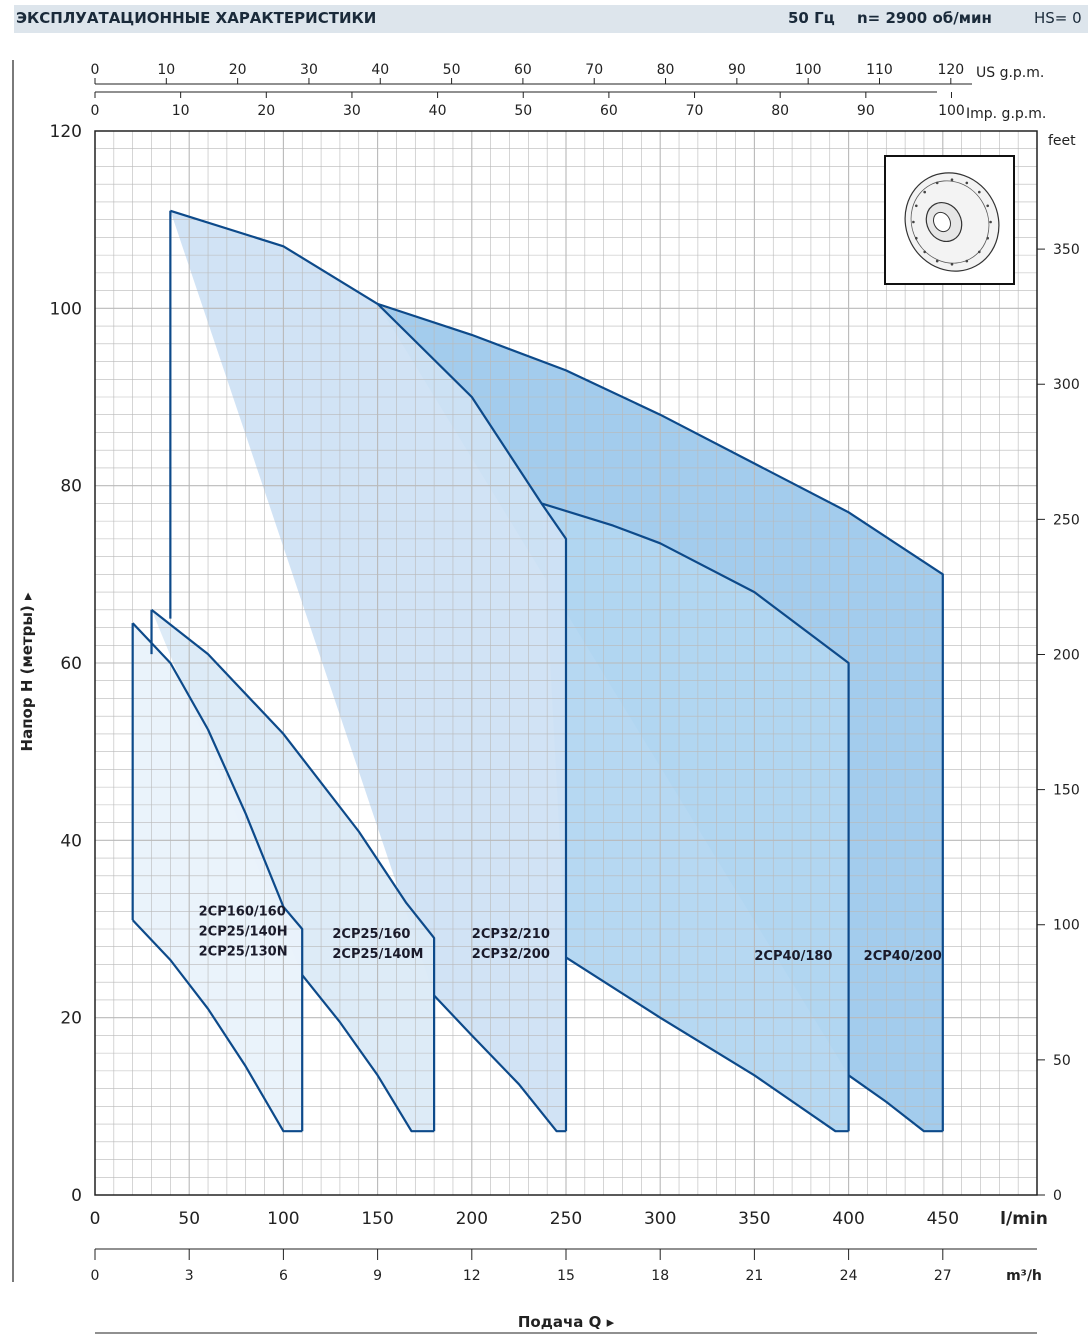 The height and width of the screenshot is (1343, 1088). Describe the element at coordinates (95, 70) in the screenshot. I see `us-gpm-tick-label: 0` at that location.